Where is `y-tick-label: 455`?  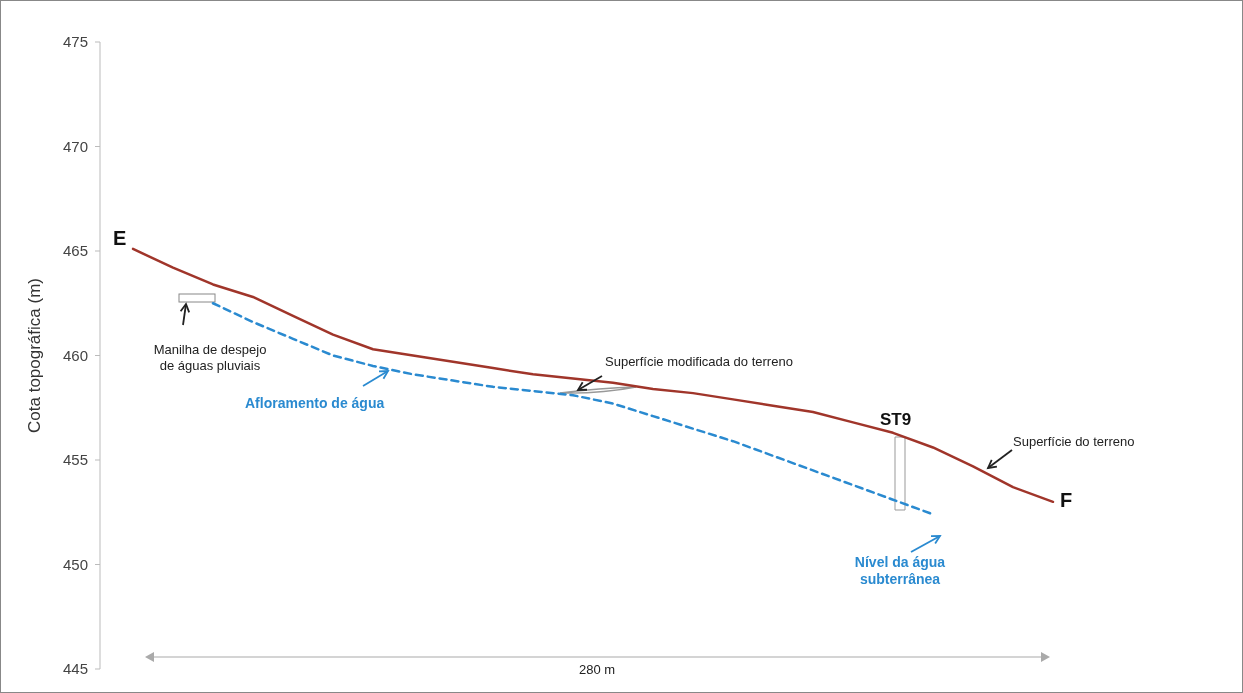
y-tick-label: 455 is located at coordinates (75, 460).